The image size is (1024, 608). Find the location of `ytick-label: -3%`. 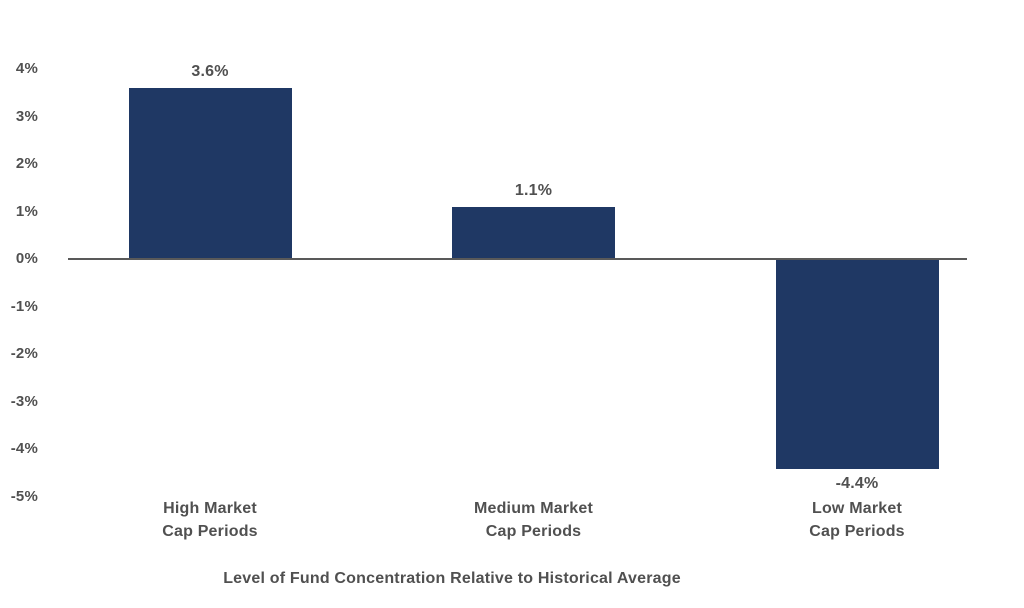

ytick-label: -3% is located at coordinates (24, 401).